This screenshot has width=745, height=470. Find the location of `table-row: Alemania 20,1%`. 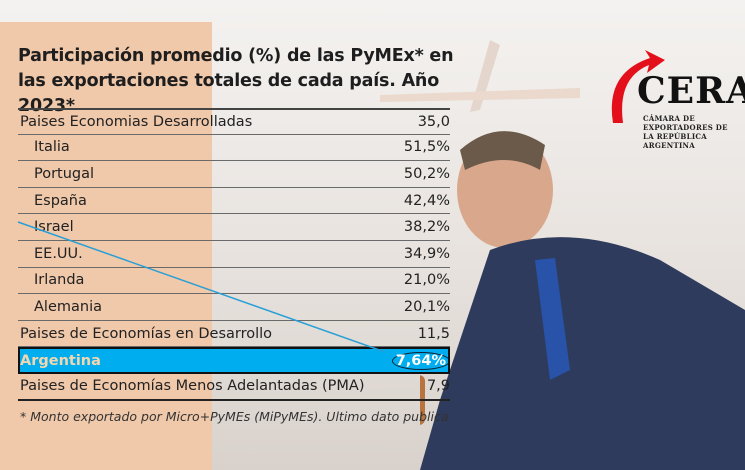

table-row: Alemania 20,1% is located at coordinates (234, 307).